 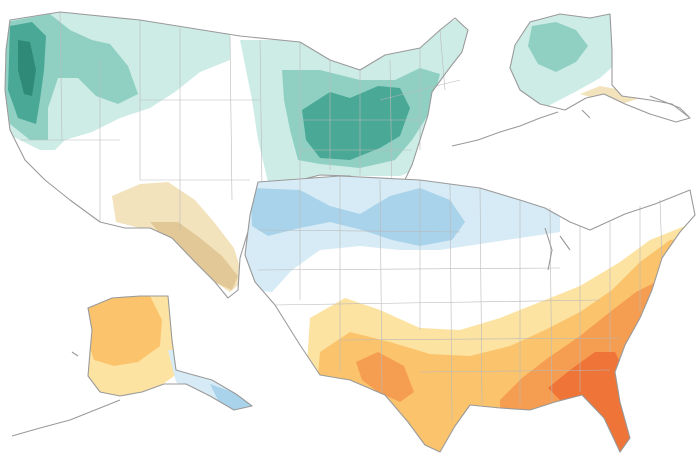 What do you see at coordinates (571, 80) in the screenshot?
I see `precip-alaska-map` at bounding box center [571, 80].